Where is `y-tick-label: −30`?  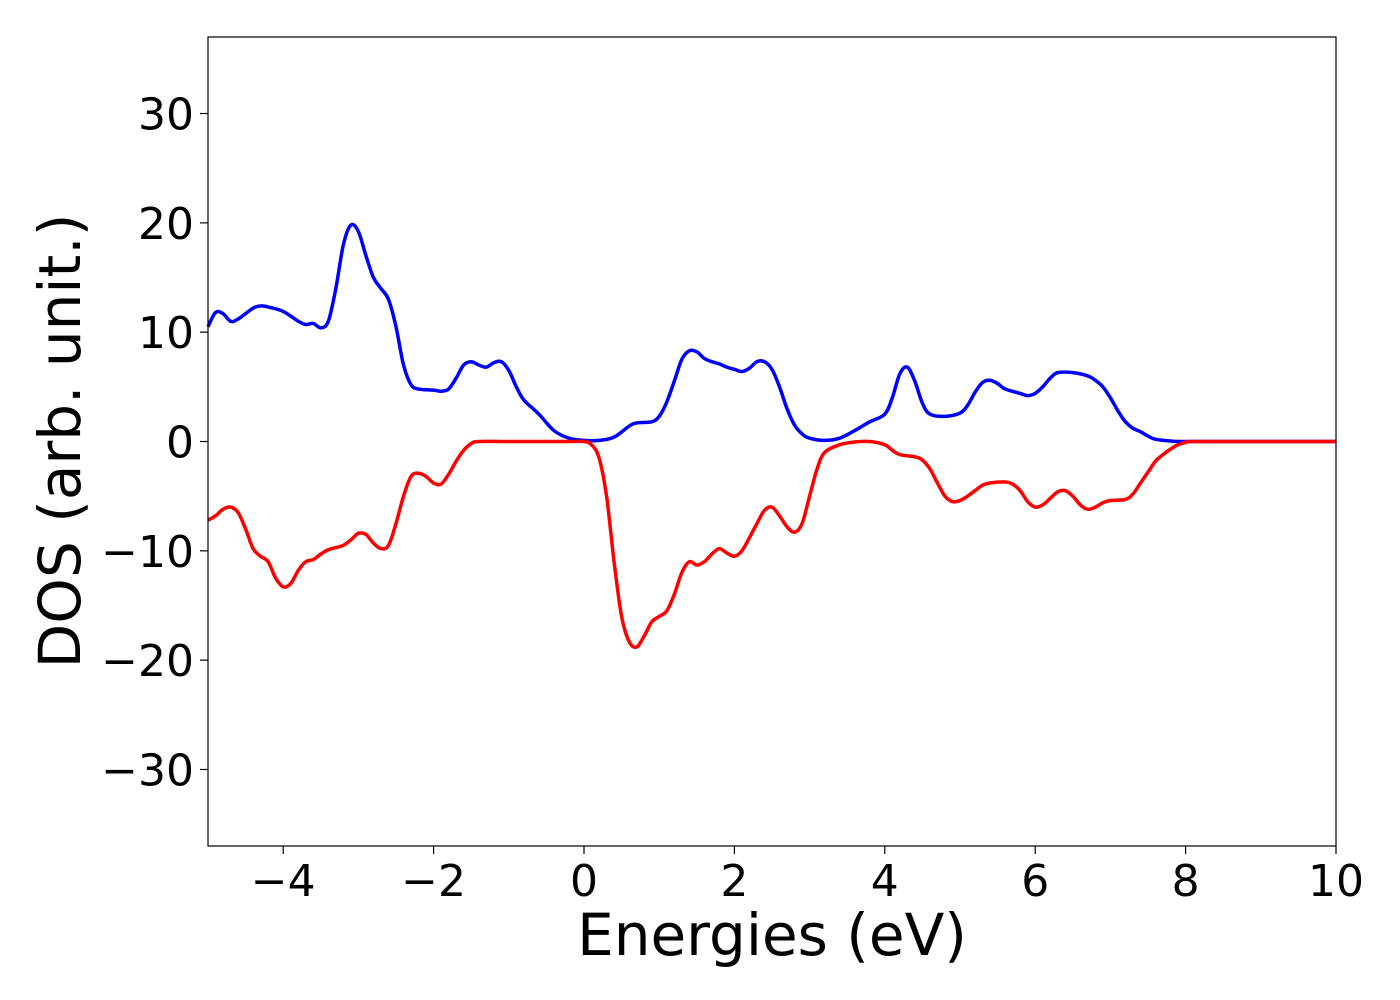 y-tick-label: −30 is located at coordinates (147, 770).